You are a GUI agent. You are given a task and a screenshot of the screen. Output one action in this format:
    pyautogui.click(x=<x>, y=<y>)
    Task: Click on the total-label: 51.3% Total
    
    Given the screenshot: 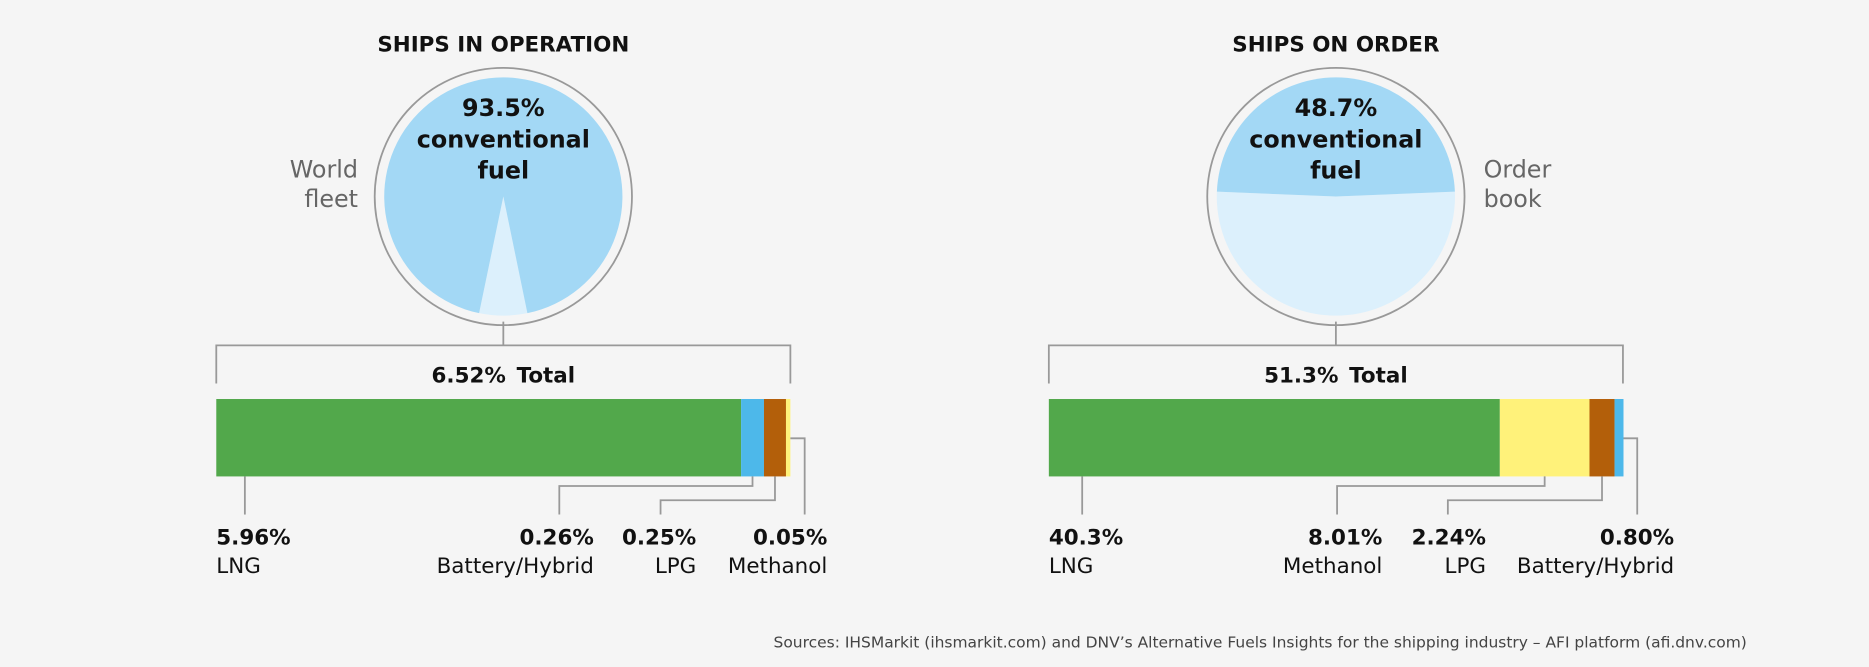 What is the action you would take?
    pyautogui.click(x=1336, y=375)
    